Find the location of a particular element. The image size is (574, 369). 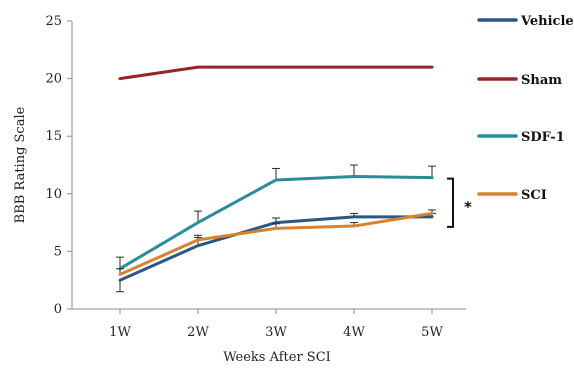

legend-item-sci: SCI is located at coordinates (512, 195).